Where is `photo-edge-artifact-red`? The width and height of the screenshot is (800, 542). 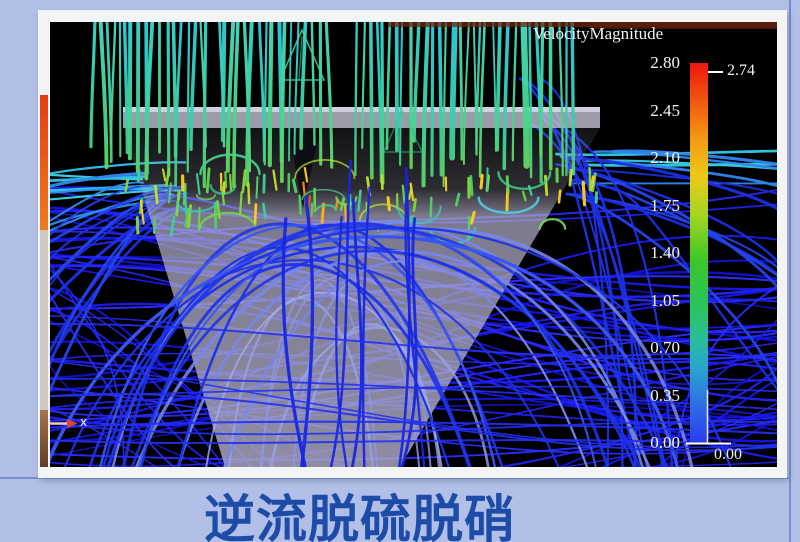 photo-edge-artifact-red is located at coordinates (44, 162).